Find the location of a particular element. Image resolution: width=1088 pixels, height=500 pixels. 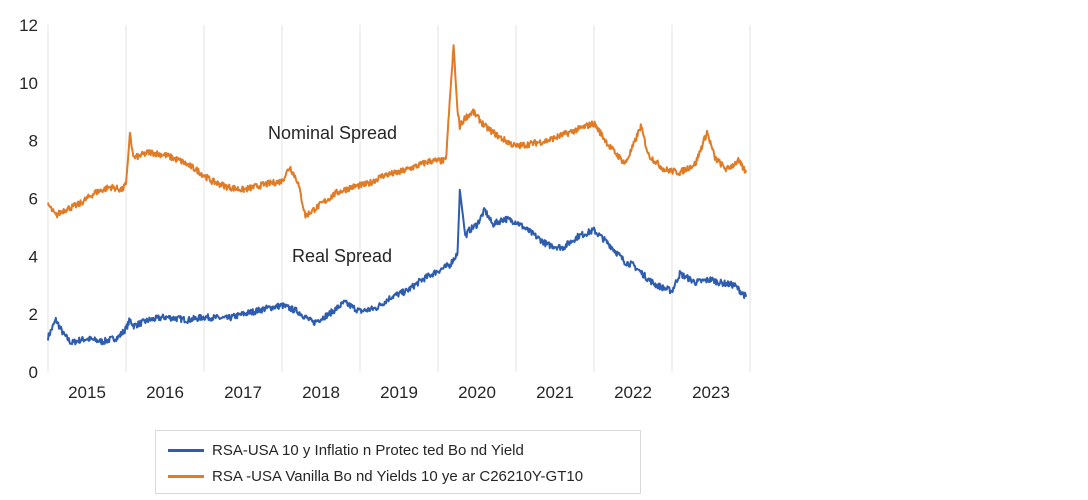

y-tick-label: 4 is located at coordinates (33, 256).